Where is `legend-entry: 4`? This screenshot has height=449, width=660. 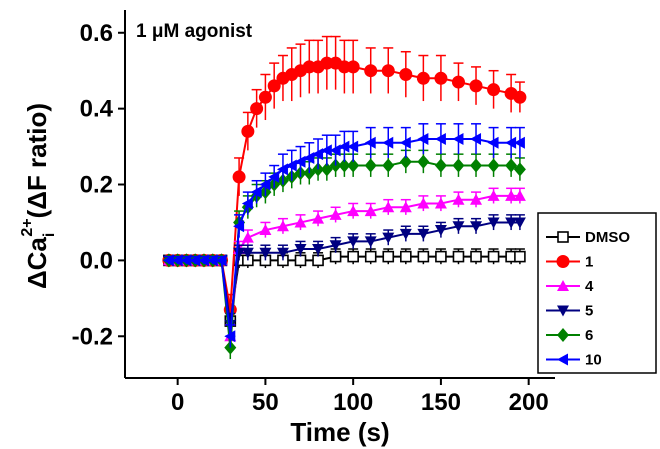 legend-entry: 4 is located at coordinates (570, 286).